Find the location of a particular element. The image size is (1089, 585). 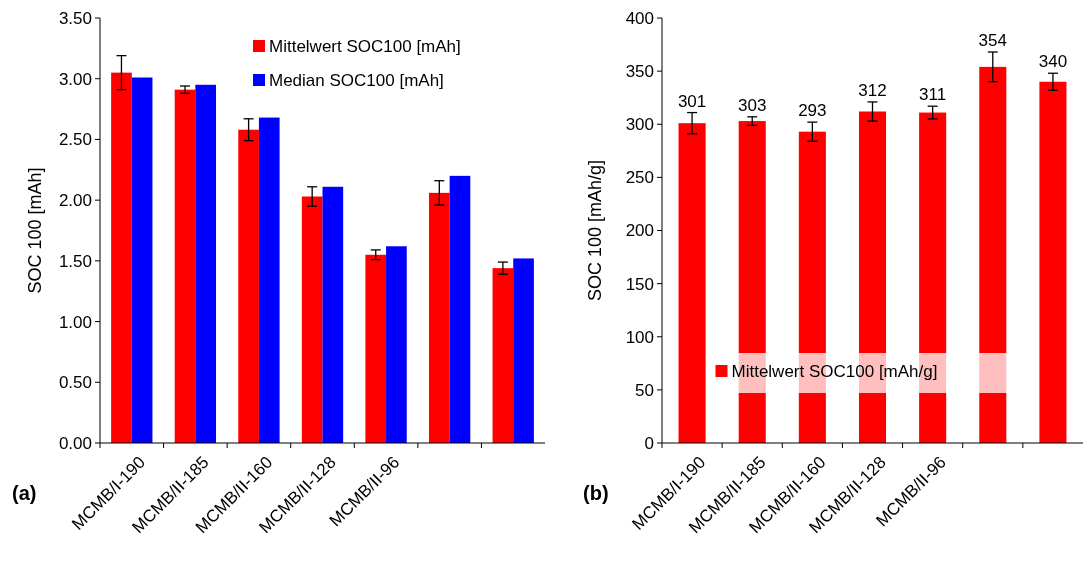

y-tick-label: 1.50 is located at coordinates (75, 261).